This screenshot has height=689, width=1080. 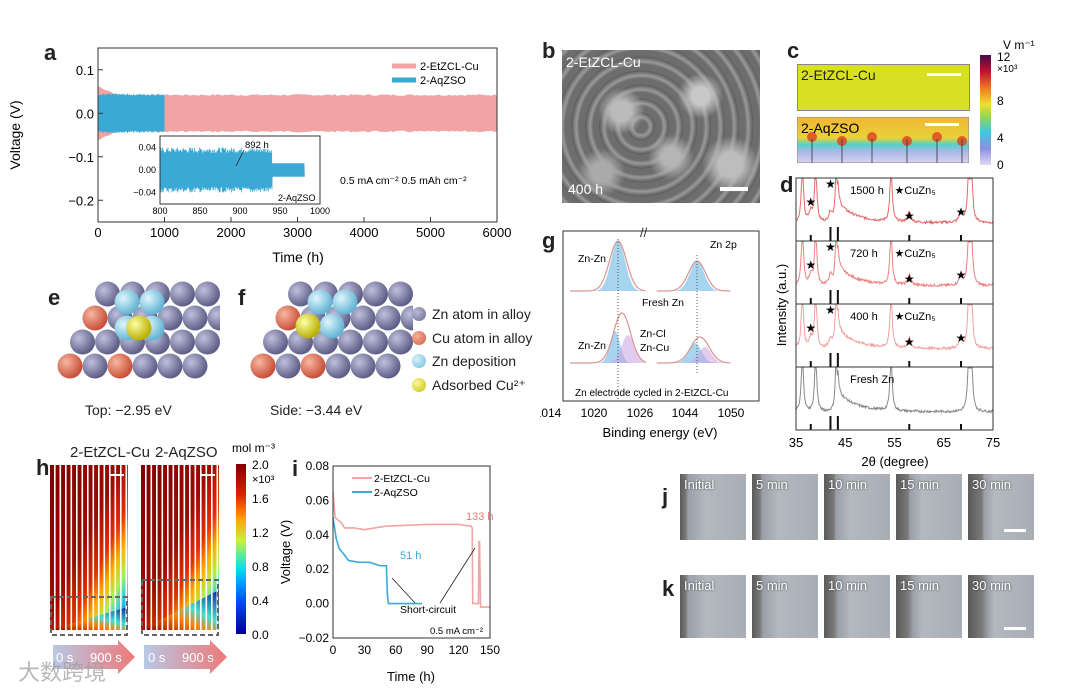 I want to click on inset-frame, so click(x=240, y=170).